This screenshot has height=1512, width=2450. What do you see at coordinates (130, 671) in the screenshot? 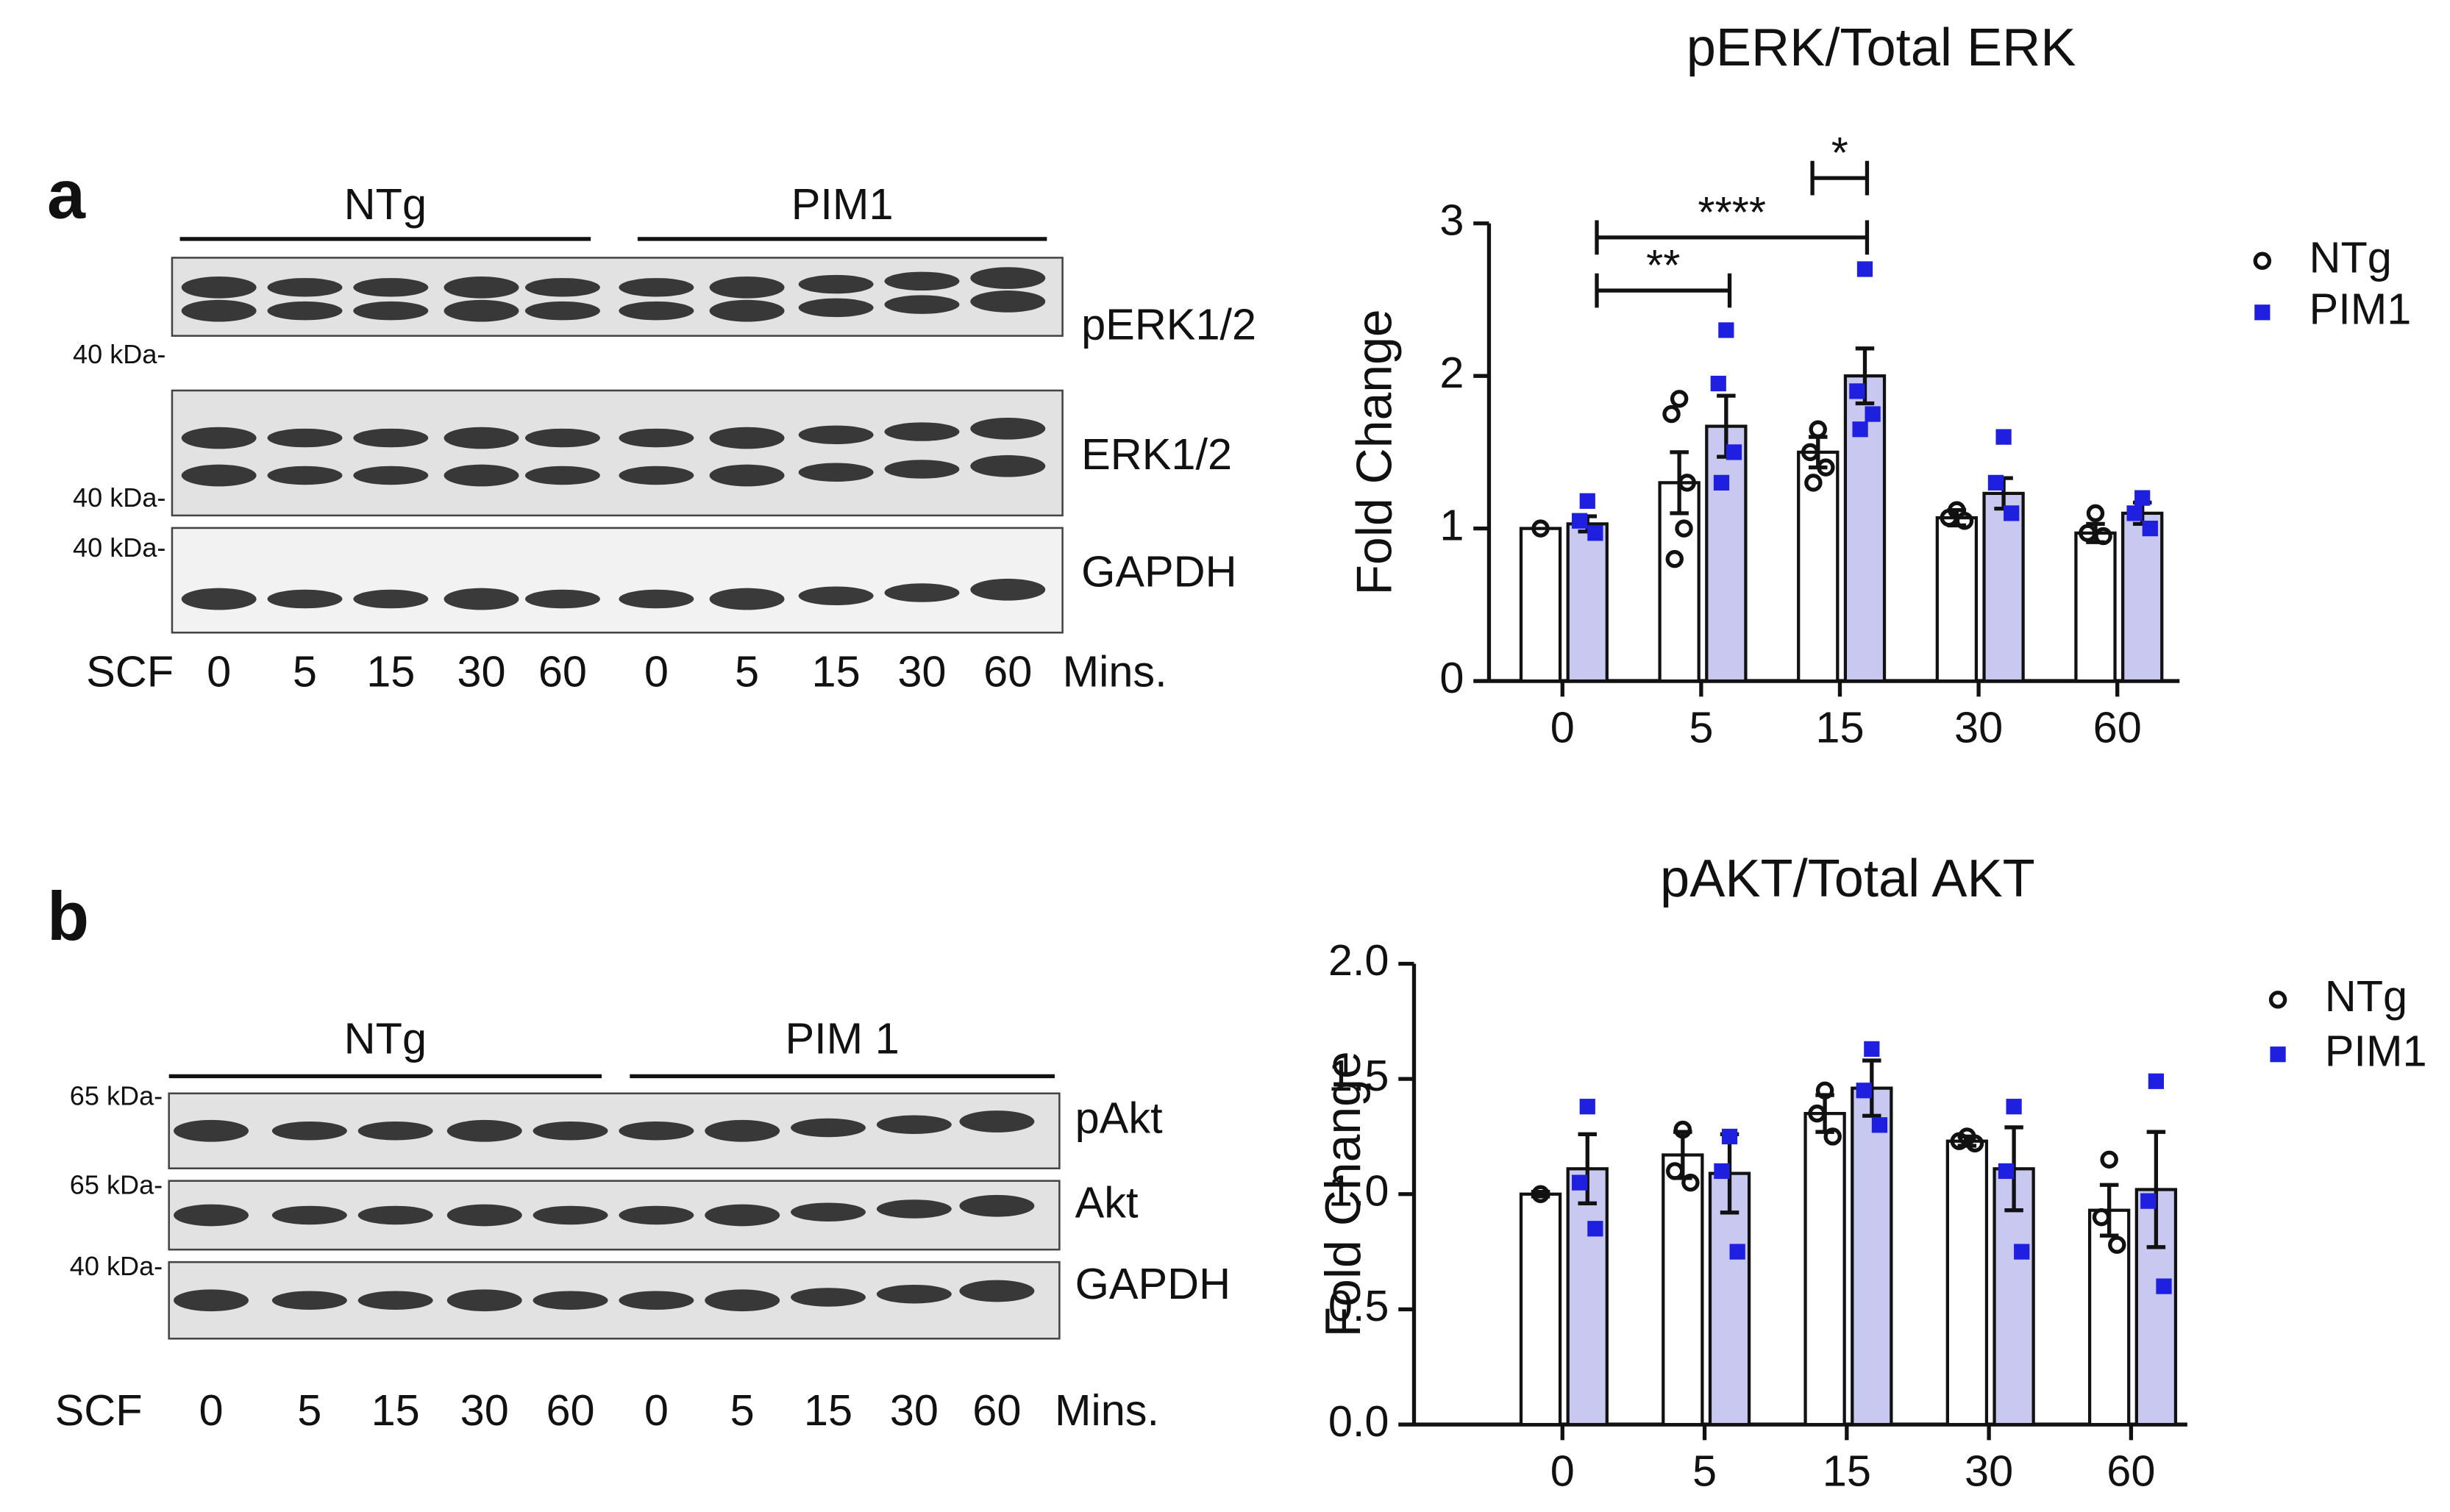
I see `treatment-label: SCF` at bounding box center [130, 671].